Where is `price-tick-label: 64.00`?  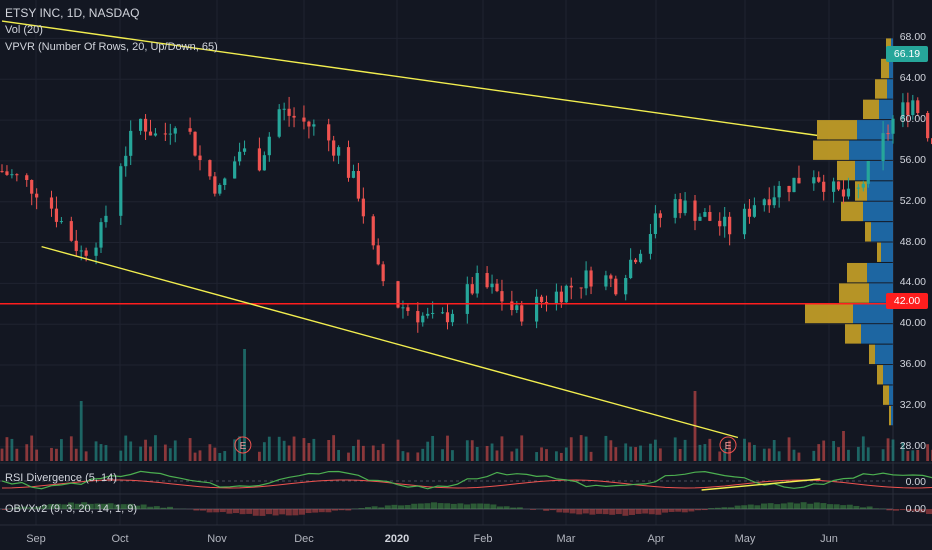
price-tick-label: 64.00 is located at coordinates (912, 78).